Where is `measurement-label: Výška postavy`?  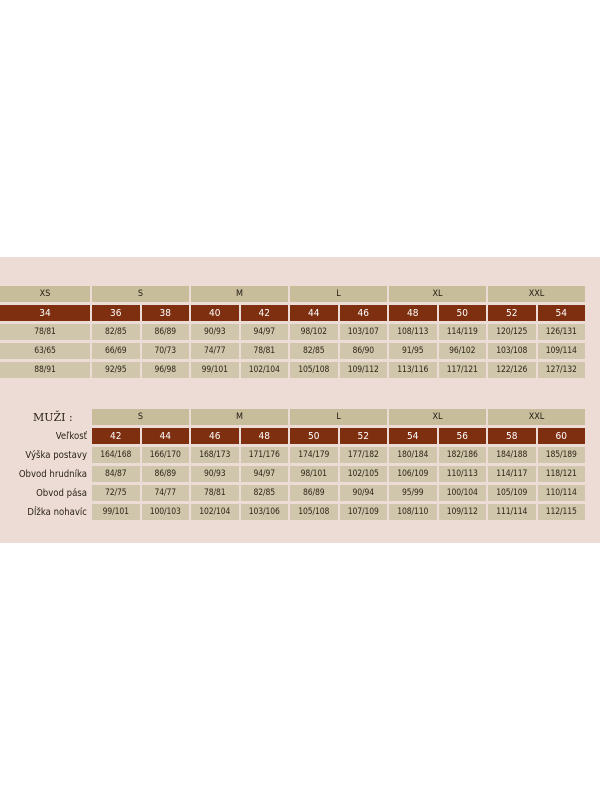 measurement-label: Výška postavy is located at coordinates (56, 455).